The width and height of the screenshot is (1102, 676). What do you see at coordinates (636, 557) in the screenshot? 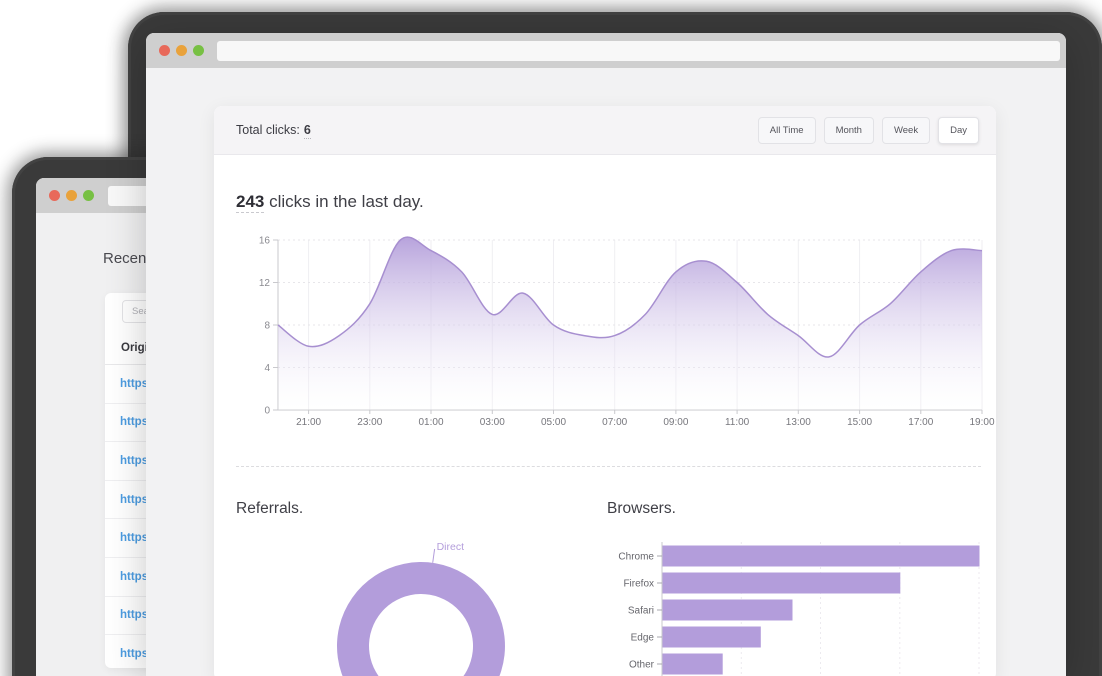
I see `svg-text: Chrome` at bounding box center [636, 557].